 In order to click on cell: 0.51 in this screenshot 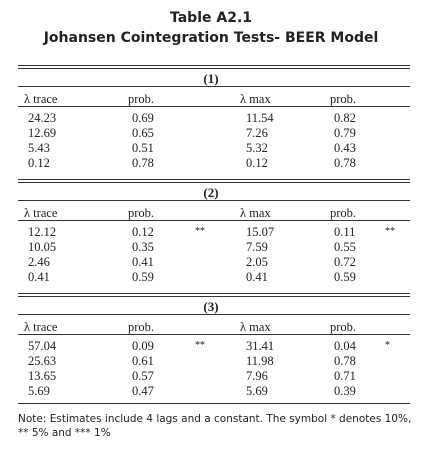, I will do `click(143, 148)`.